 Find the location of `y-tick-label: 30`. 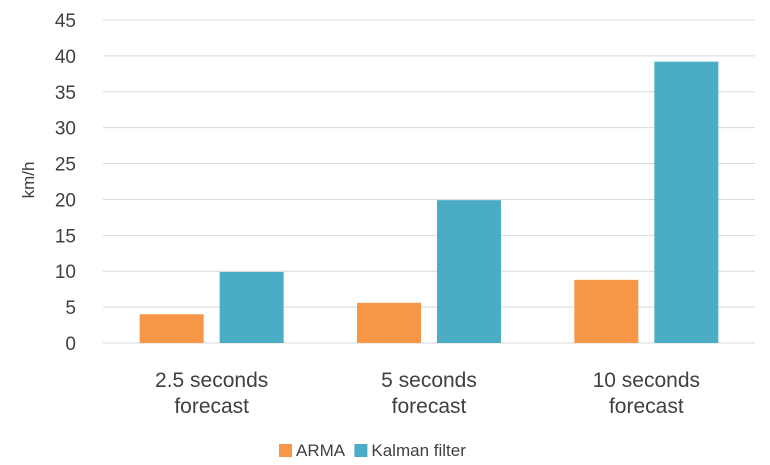

y-tick-label: 30 is located at coordinates (65, 129).